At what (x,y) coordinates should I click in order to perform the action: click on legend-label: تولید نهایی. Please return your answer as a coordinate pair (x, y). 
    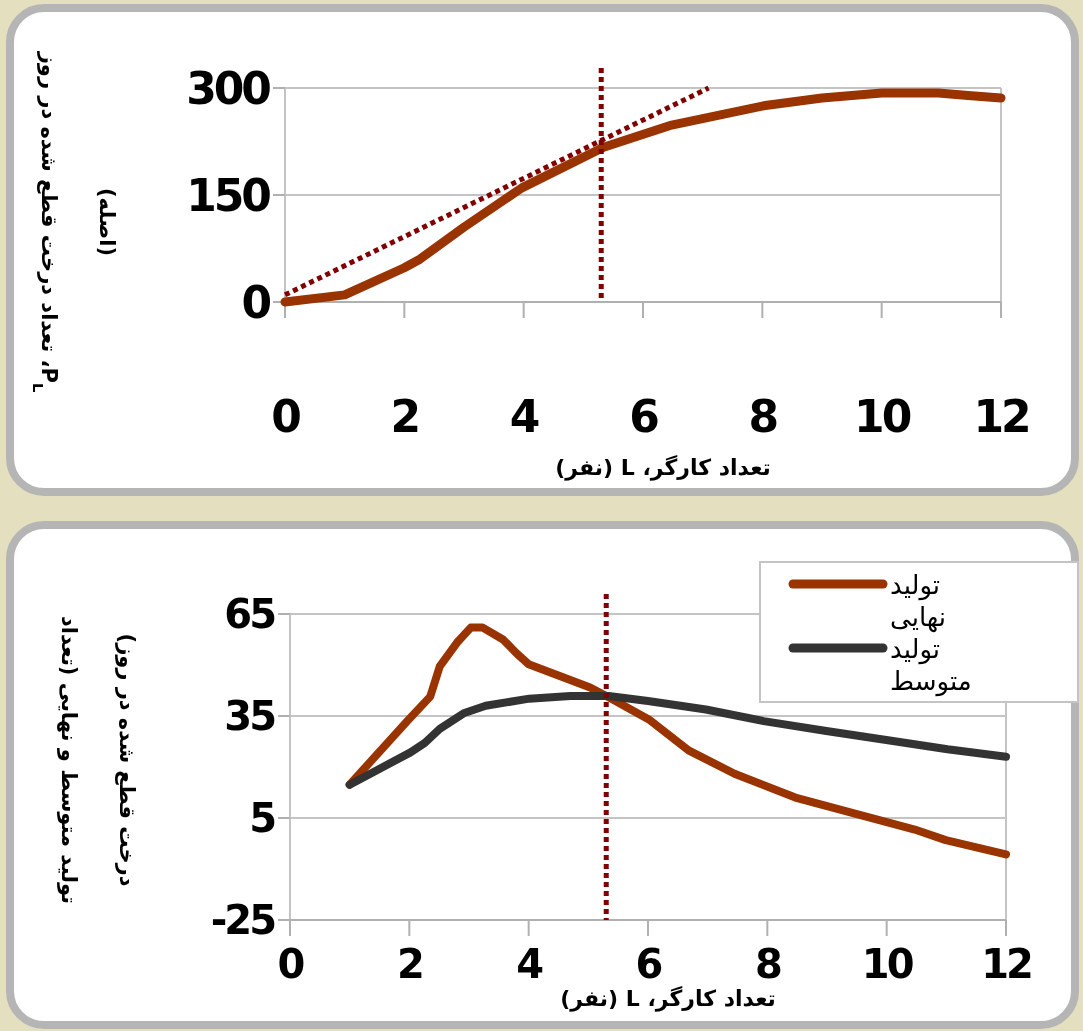
    Looking at the image, I should click on (918, 601).